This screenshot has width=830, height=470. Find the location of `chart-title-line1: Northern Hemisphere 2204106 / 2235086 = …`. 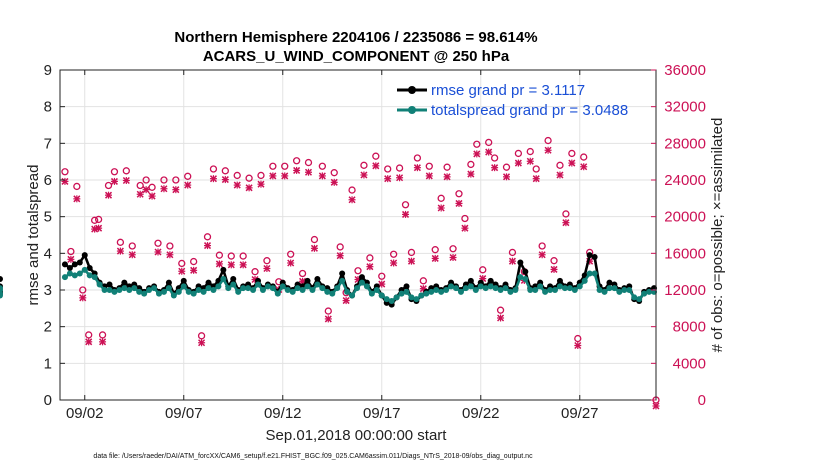

chart-title-line1: Northern Hemisphere 2204106 / 2235086 = … is located at coordinates (355, 37).